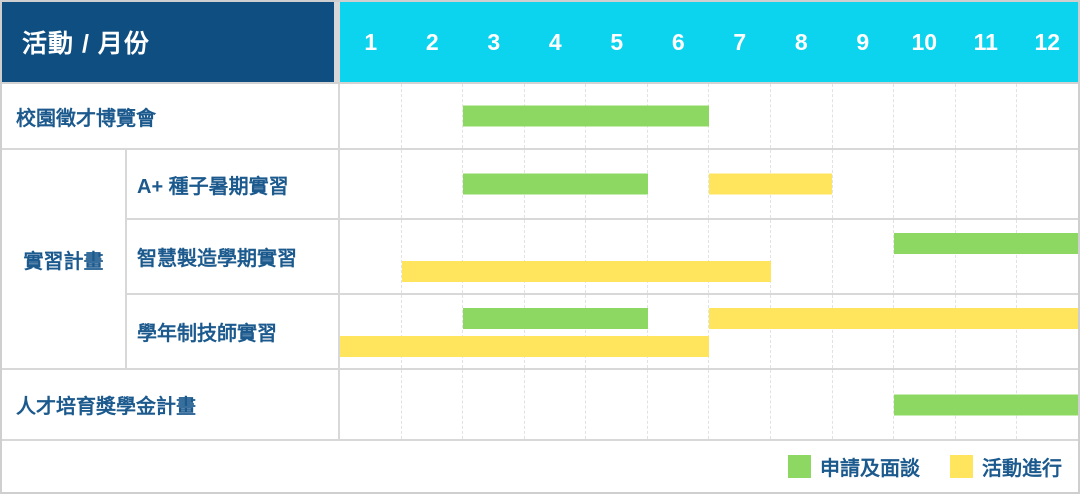 Image resolution: width=1080 pixels, height=494 pixels. I want to click on group-label-internship: 實習計畫, so click(64, 260).